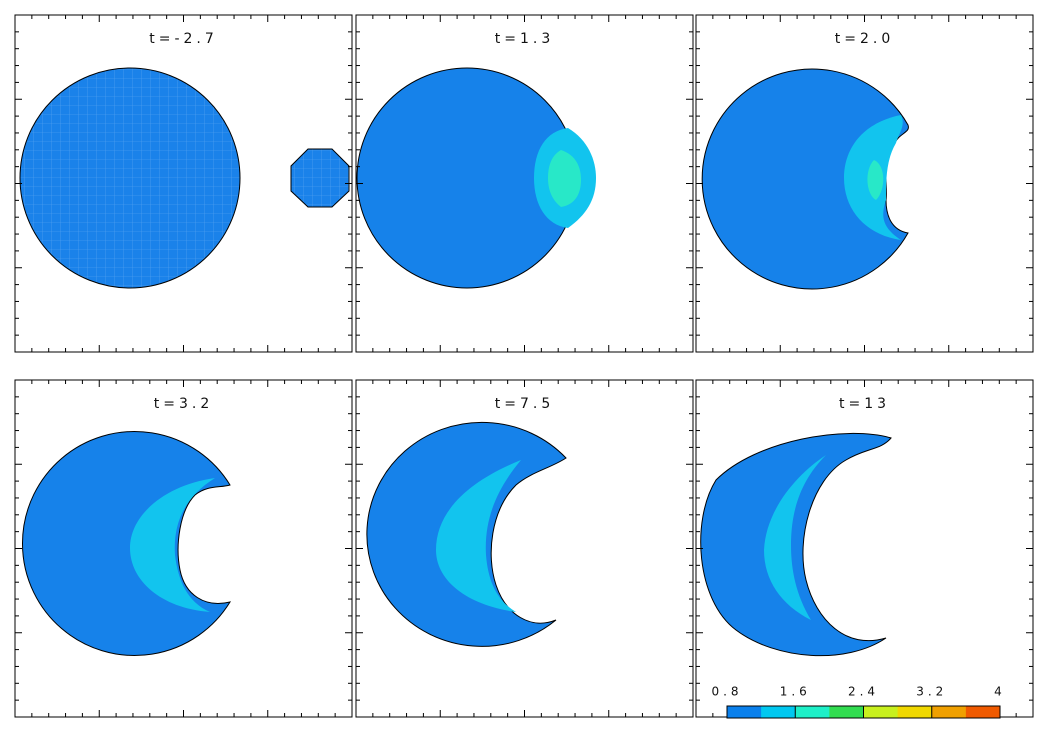 This screenshot has height=742, width=1047. I want to click on colorbar-tick-label: 3.2, so click(931, 692).